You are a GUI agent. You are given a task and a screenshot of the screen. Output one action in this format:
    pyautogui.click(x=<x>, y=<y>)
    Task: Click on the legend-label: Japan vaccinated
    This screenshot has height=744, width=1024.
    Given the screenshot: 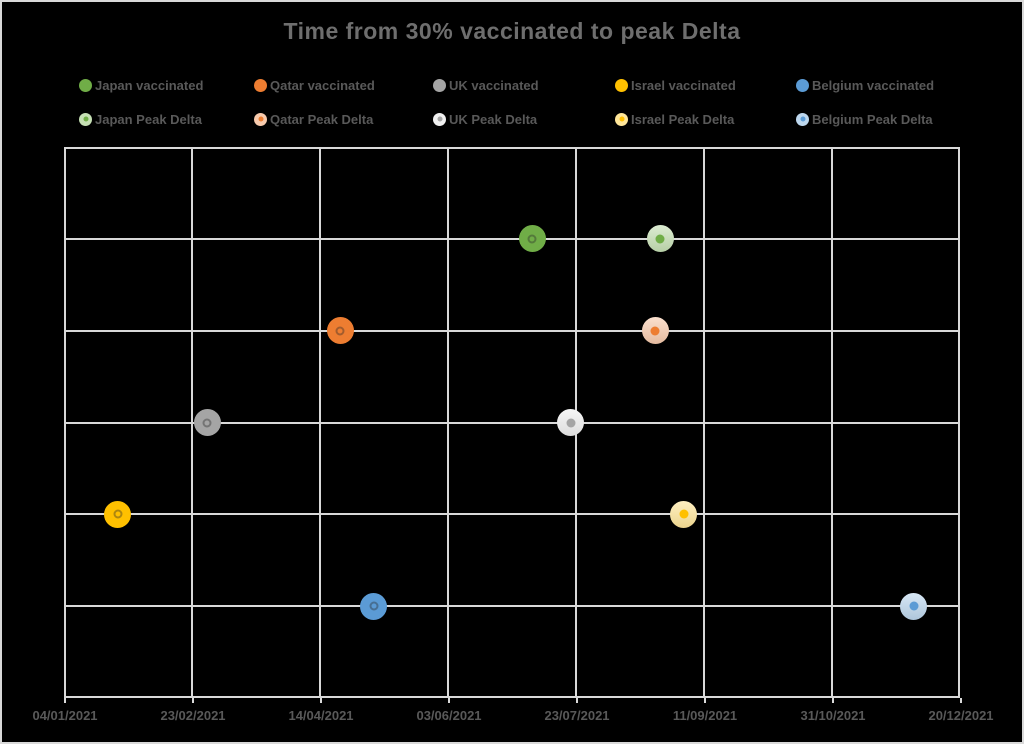 What is the action you would take?
    pyautogui.click(x=149, y=85)
    